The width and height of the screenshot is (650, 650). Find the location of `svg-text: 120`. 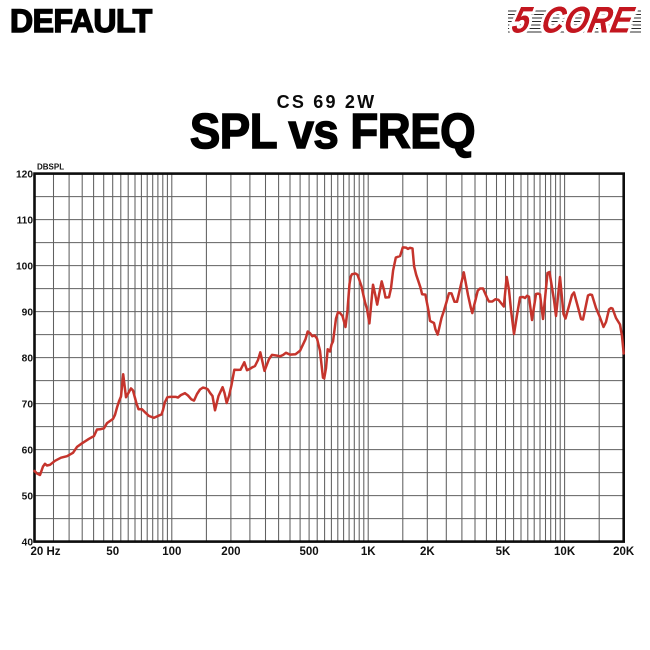

svg-text: 120 is located at coordinates (24, 174).